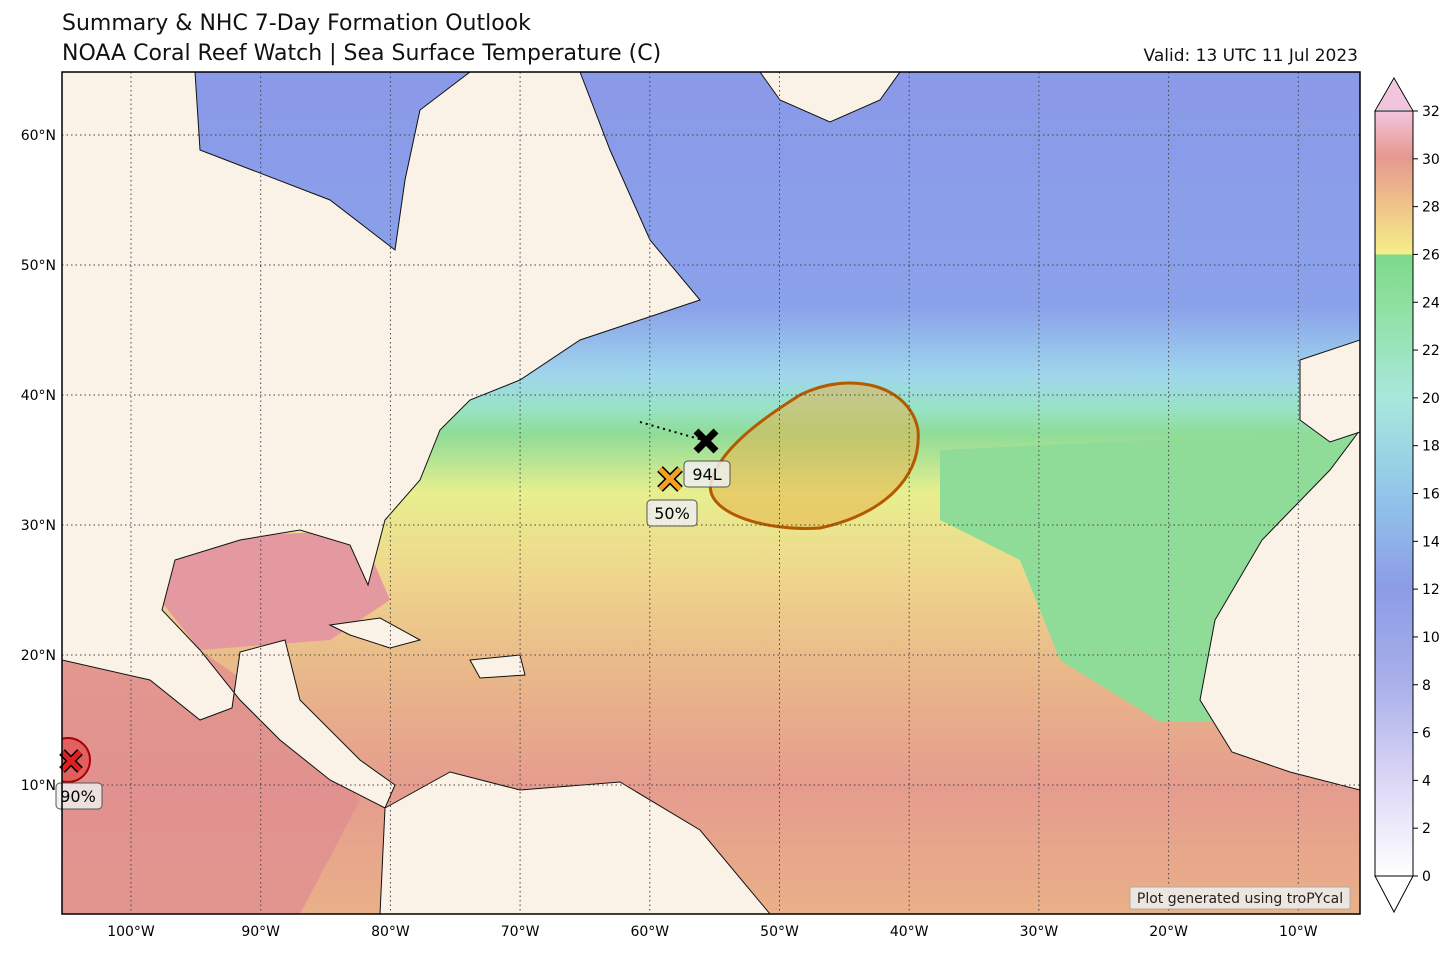 The height and width of the screenshot is (955, 1456). I want to click on lon-label: 100°W, so click(131, 932).